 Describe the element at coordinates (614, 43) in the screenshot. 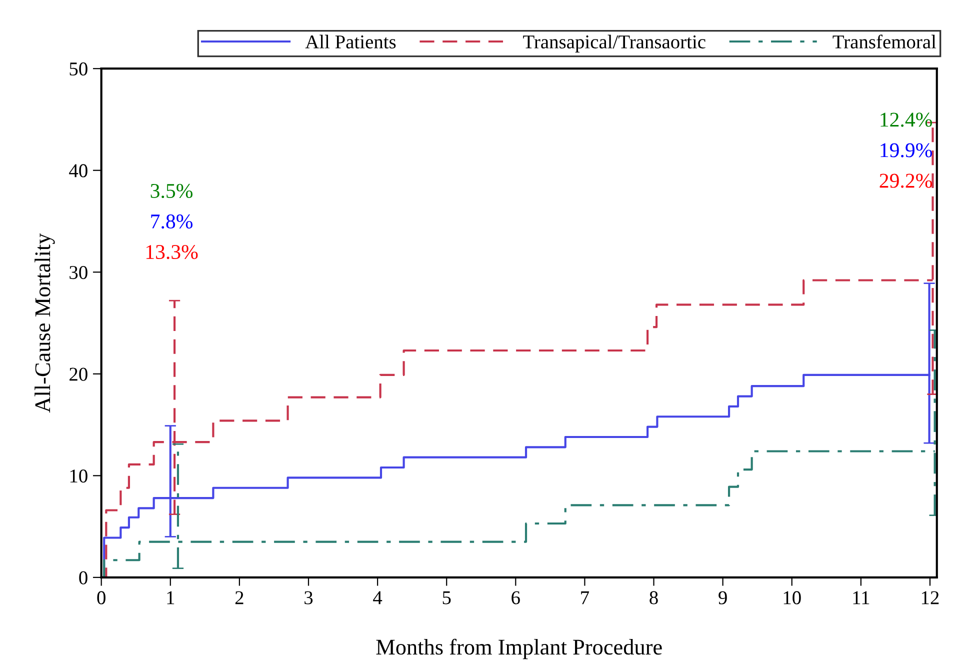

I see `legend-label: Transapical/Transaortic` at that location.